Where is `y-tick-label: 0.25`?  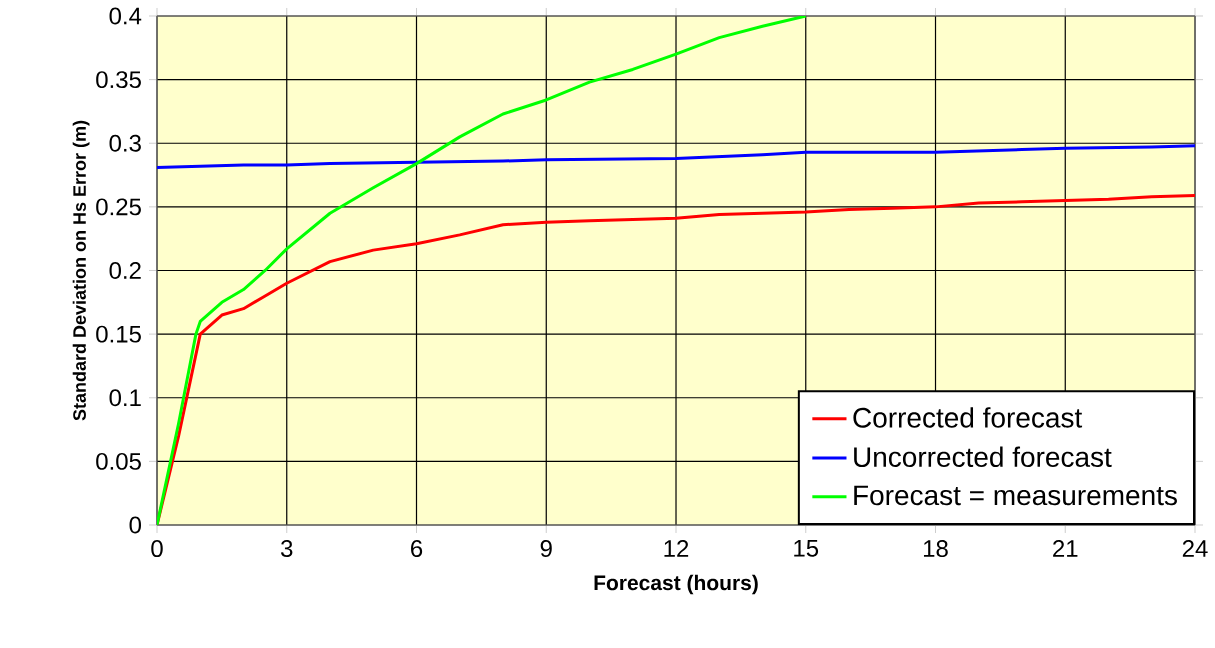 y-tick-label: 0.25 is located at coordinates (118, 207).